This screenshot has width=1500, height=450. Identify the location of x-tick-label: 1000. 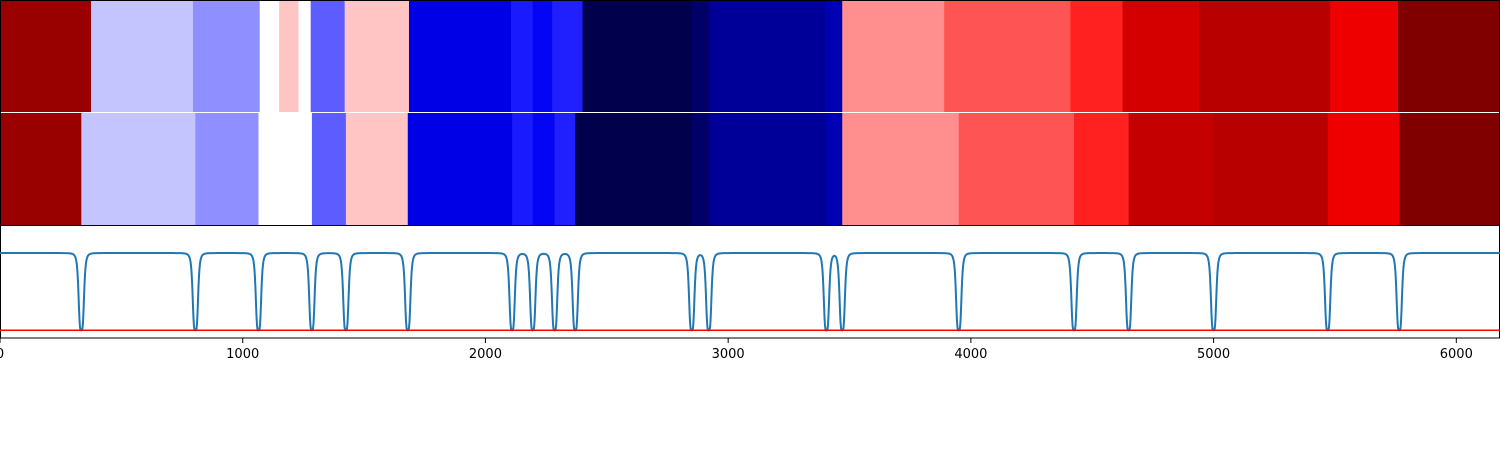
(242, 354).